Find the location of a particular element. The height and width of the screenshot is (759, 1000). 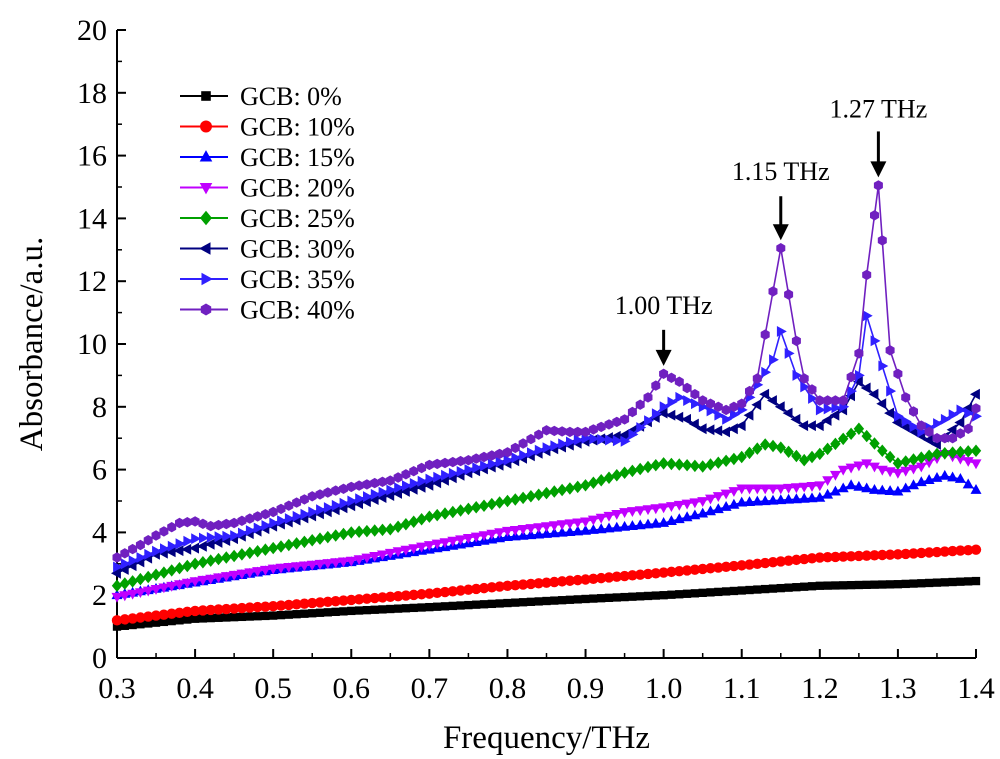

x-tick-label: 0.7 is located at coordinates (430, 688).